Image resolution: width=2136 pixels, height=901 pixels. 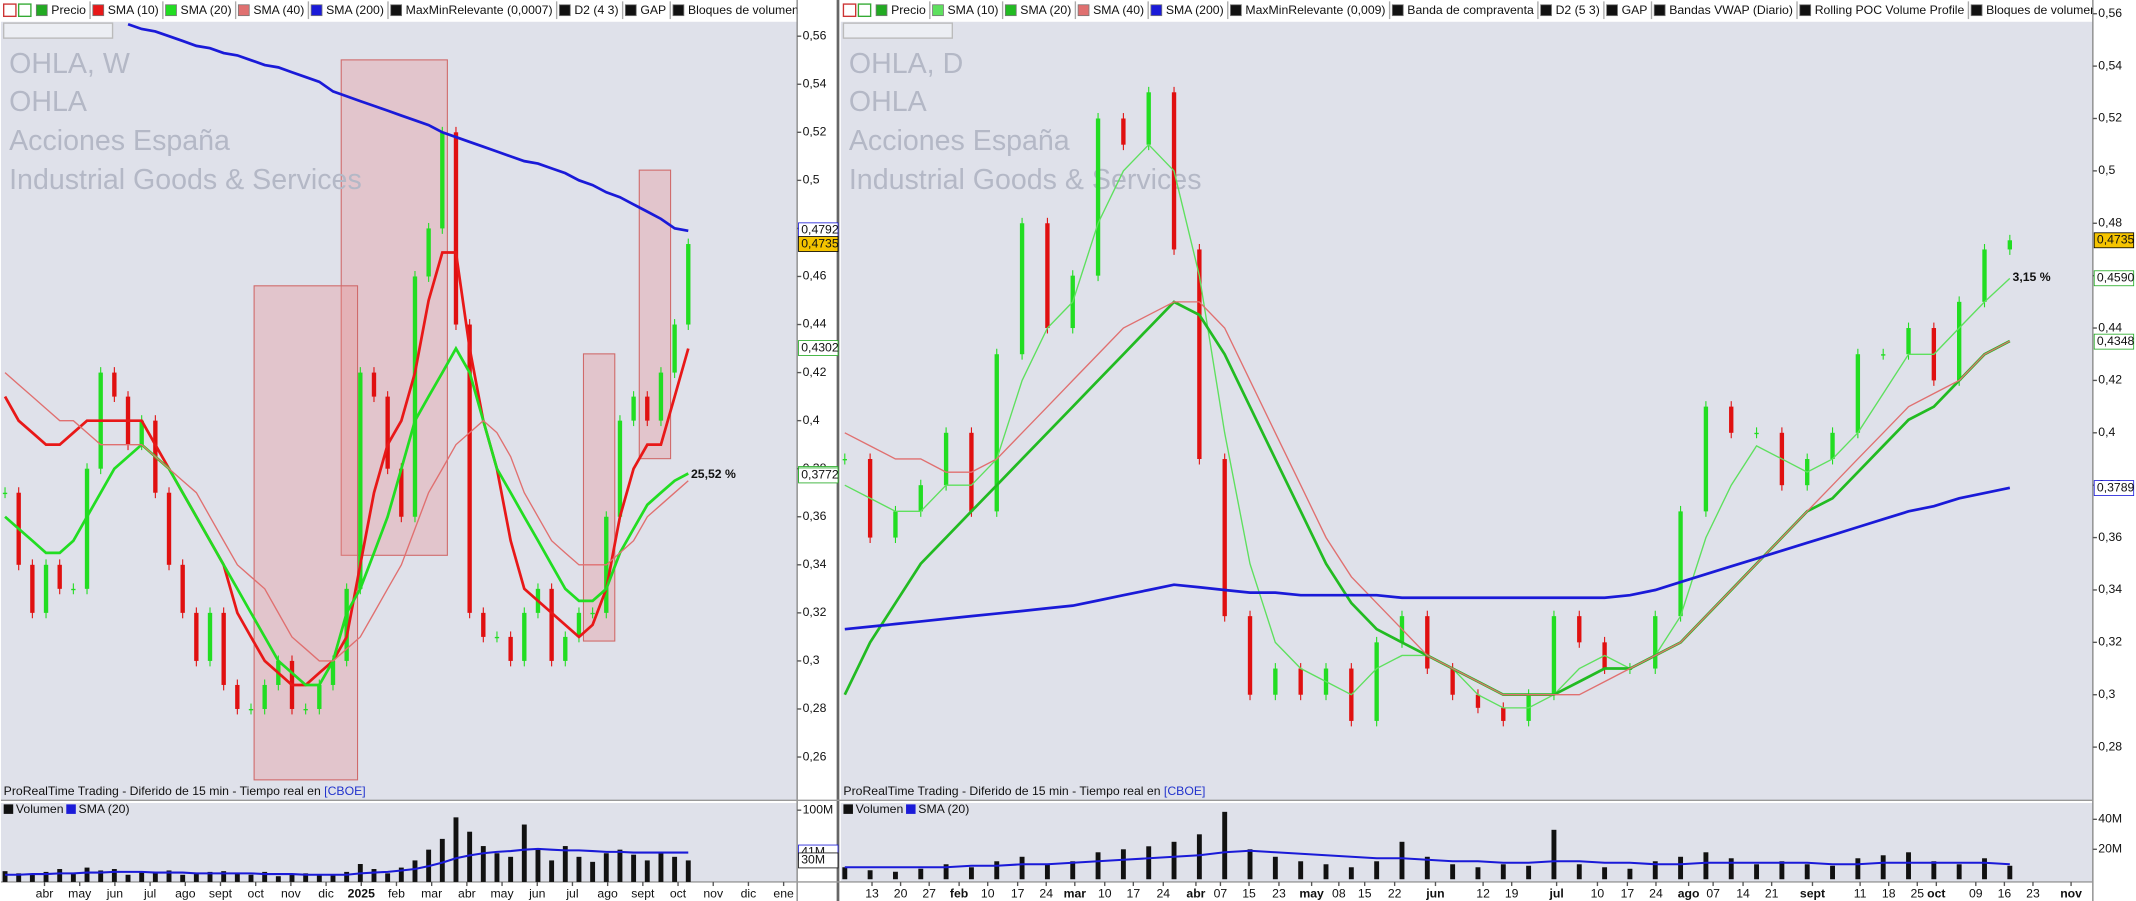 I want to click on x-tick-label: 10, so click(x=1598, y=893).